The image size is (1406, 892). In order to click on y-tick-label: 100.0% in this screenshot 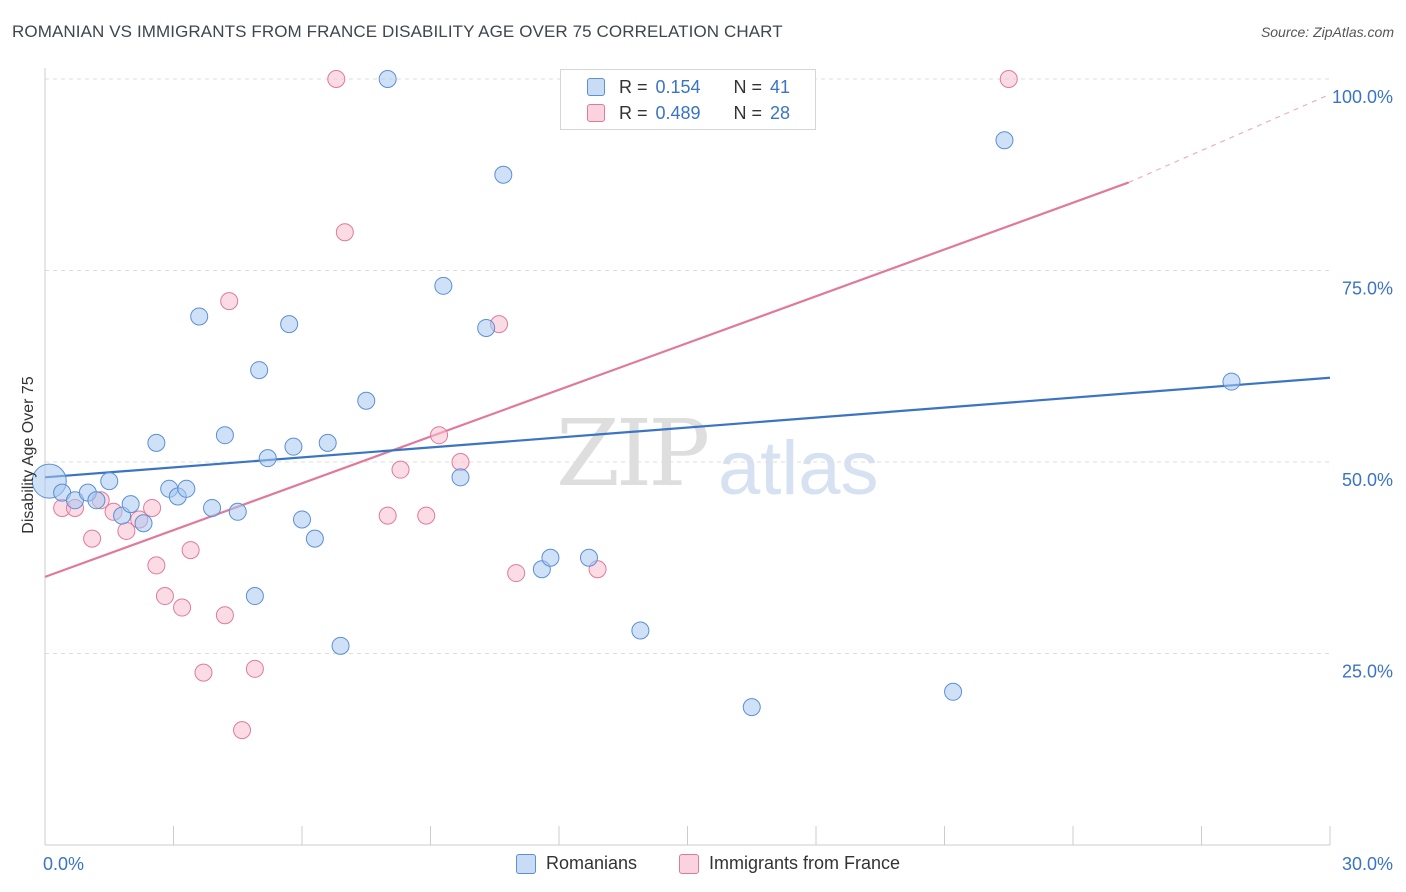, I will do `click(1362, 97)`.